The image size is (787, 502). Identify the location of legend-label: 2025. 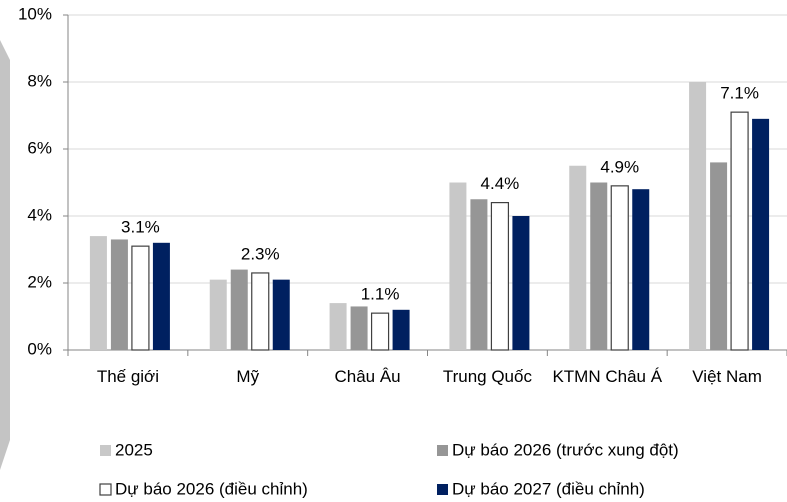
(134, 449).